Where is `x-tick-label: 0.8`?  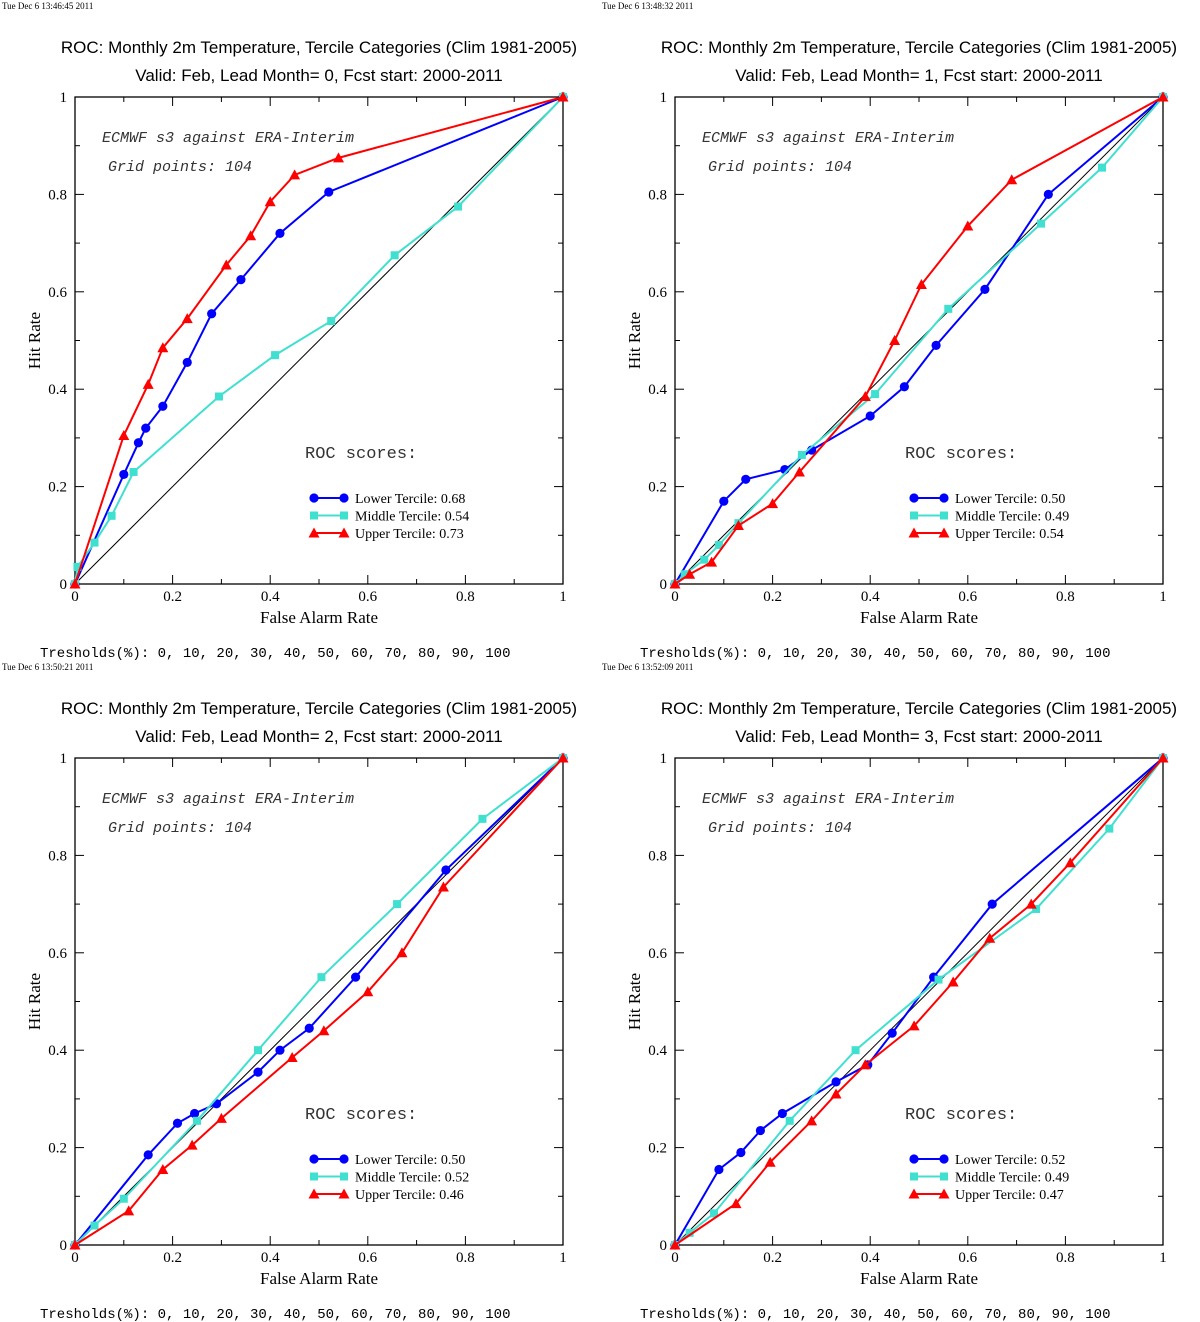 x-tick-label: 0.8 is located at coordinates (1065, 597).